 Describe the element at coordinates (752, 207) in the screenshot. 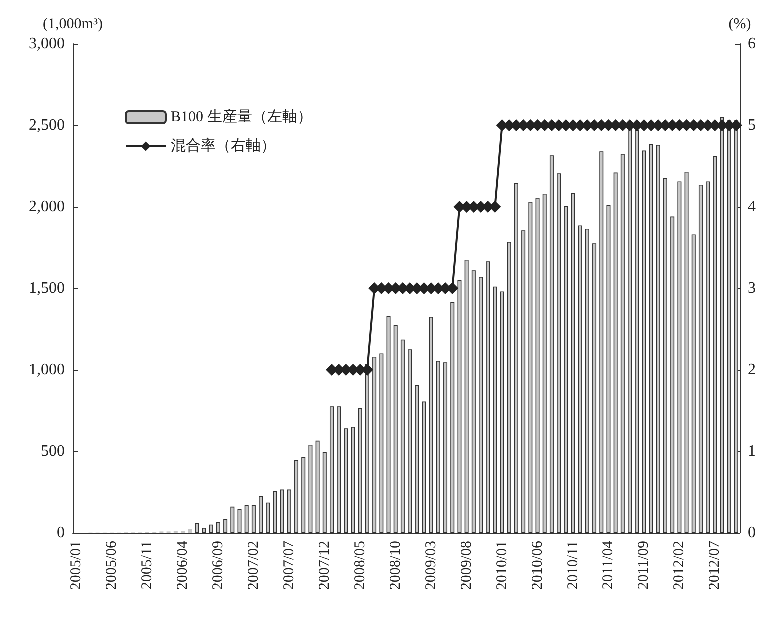

I see `y2-tick-label: 4` at that location.